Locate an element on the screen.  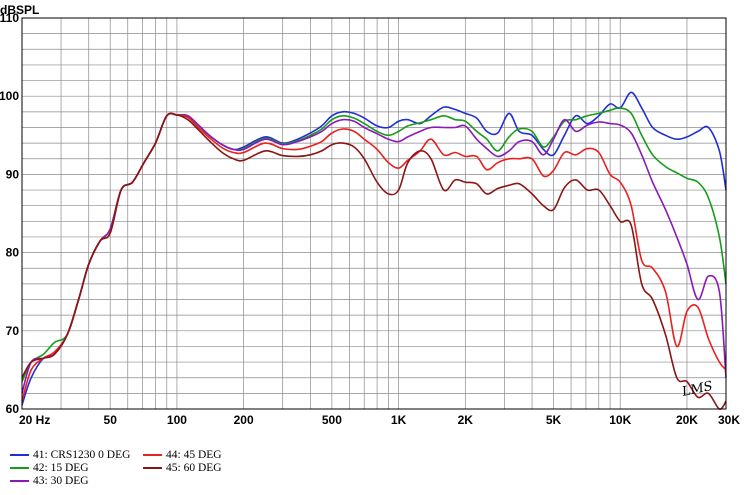
y-tick-label: 100 is located at coordinates (9, 96).